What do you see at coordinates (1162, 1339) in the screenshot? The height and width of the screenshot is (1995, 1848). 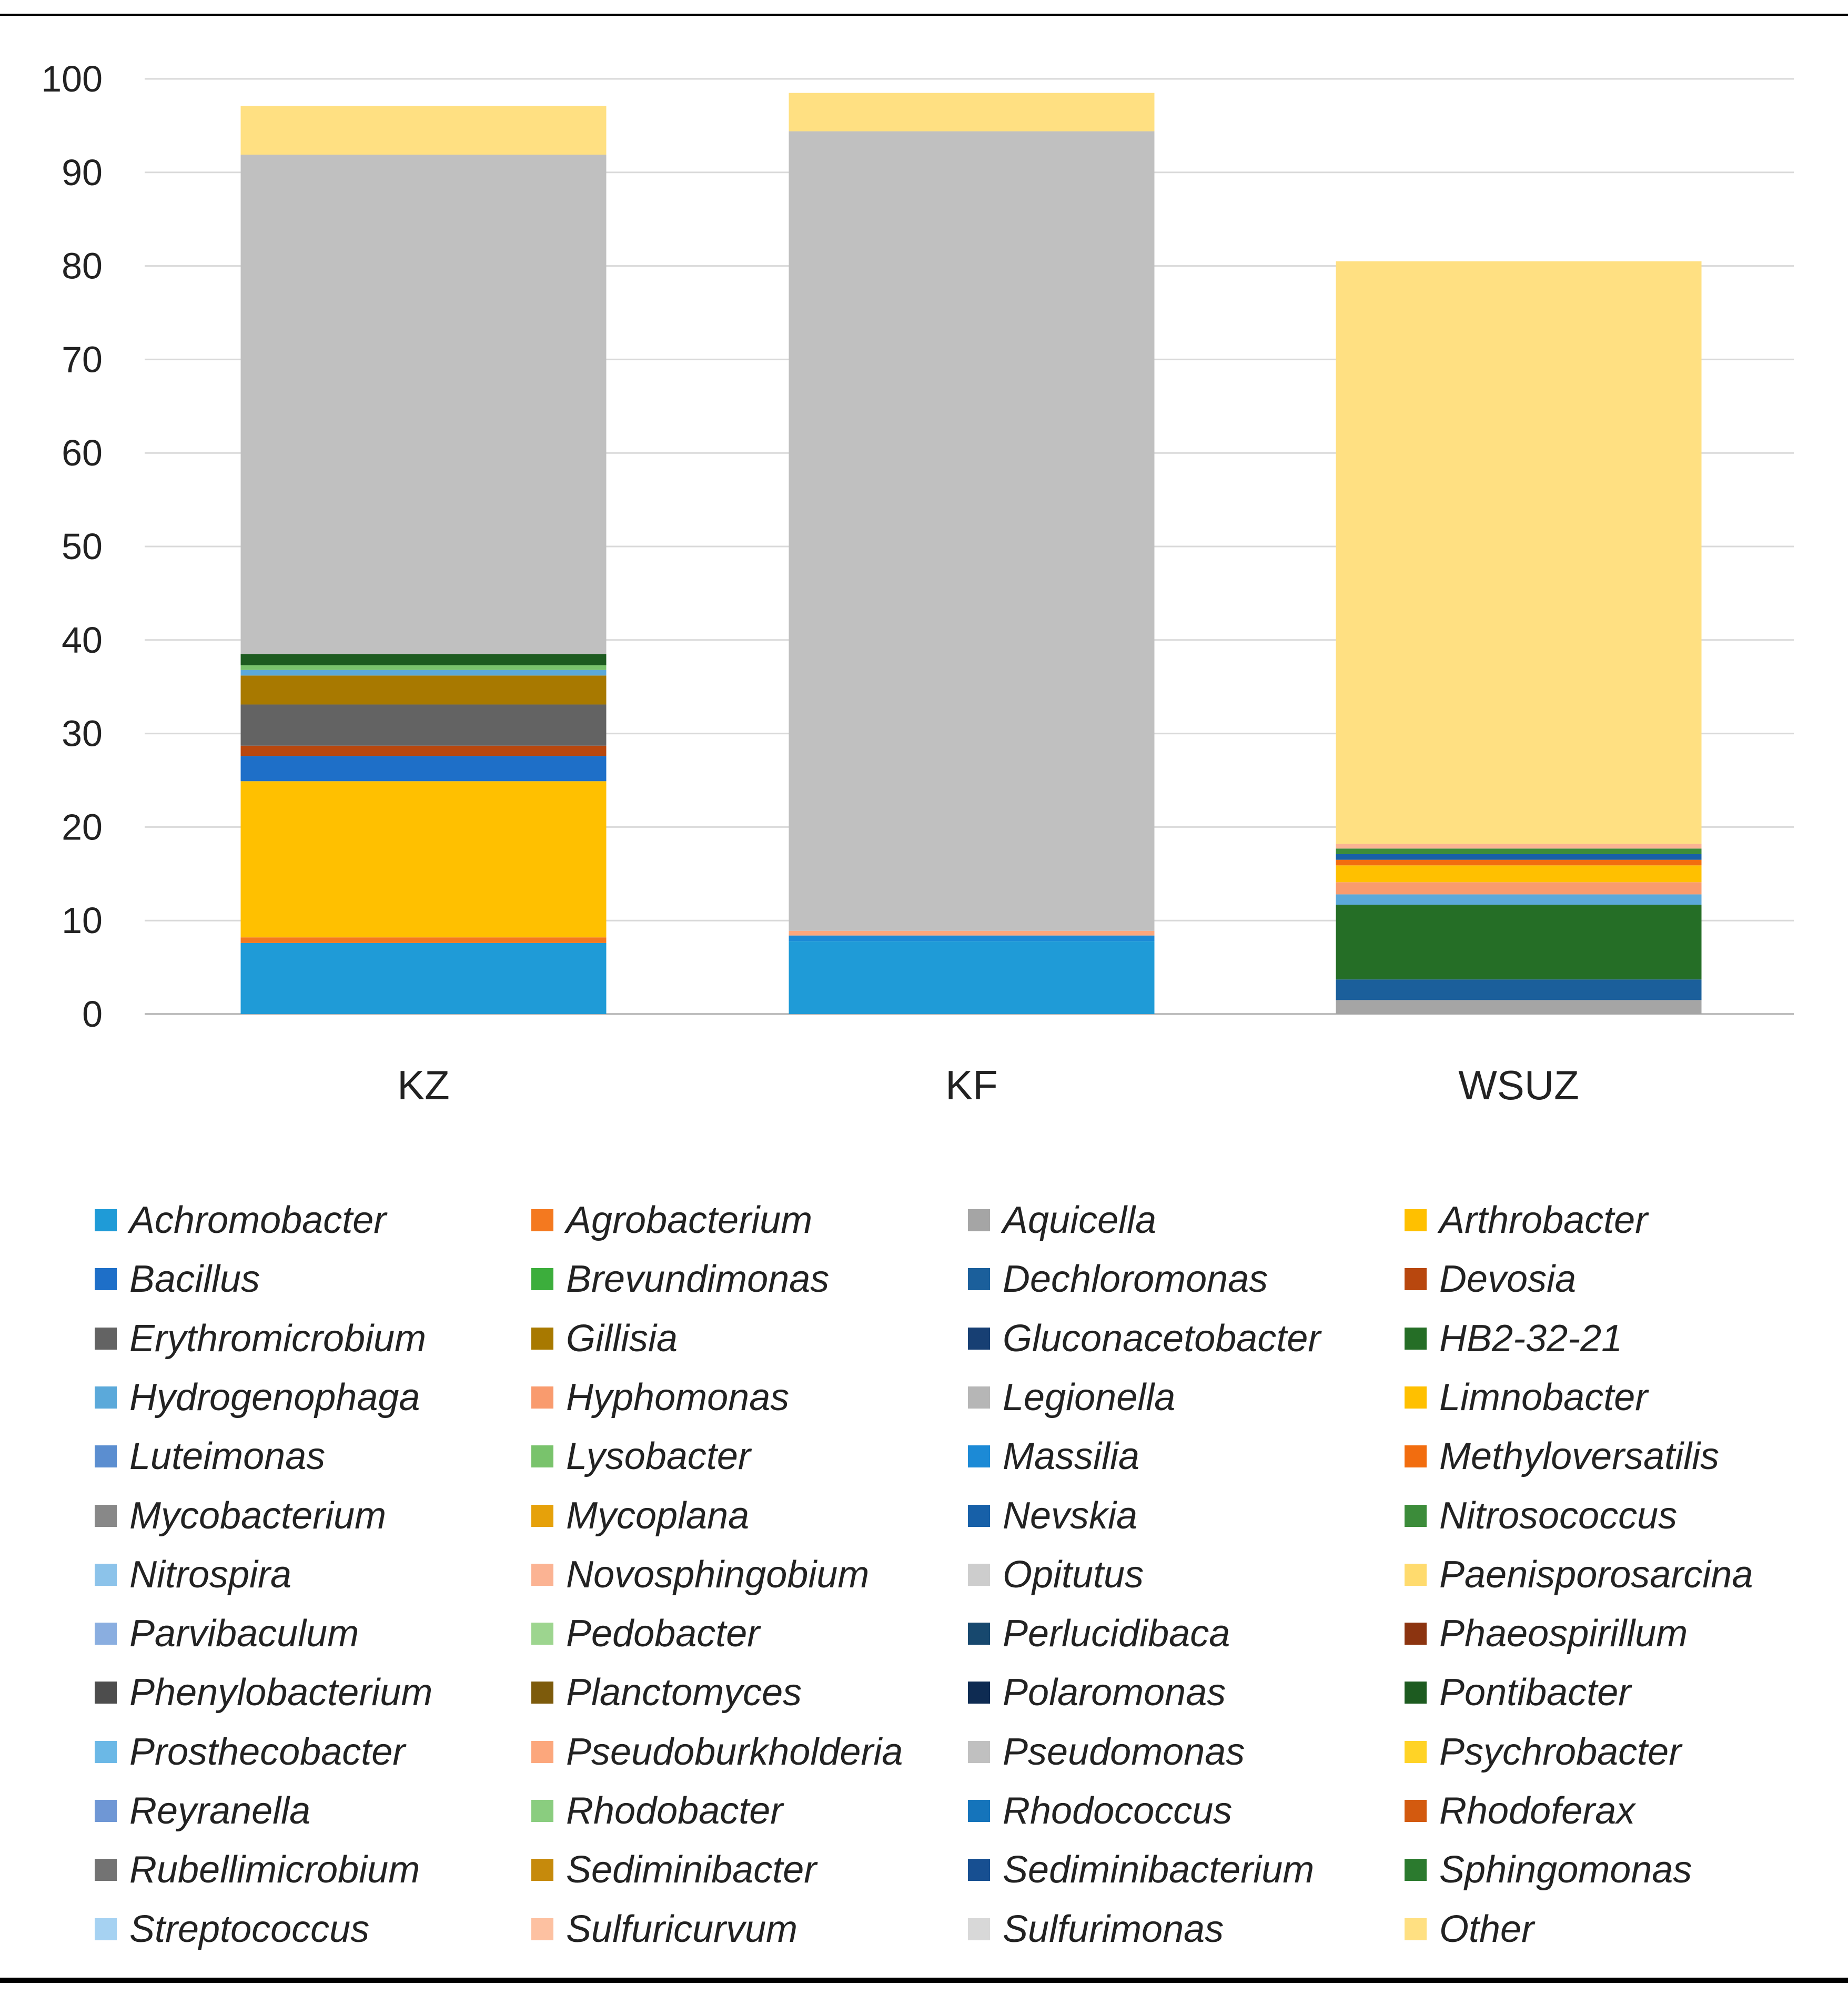 I see `legend-label: Gluconacetobacter` at bounding box center [1162, 1339].